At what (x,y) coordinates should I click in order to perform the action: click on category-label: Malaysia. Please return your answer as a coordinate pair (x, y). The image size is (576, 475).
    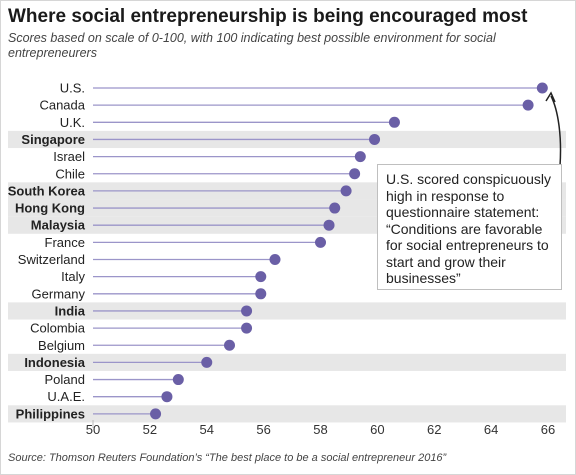
    Looking at the image, I should click on (58, 225).